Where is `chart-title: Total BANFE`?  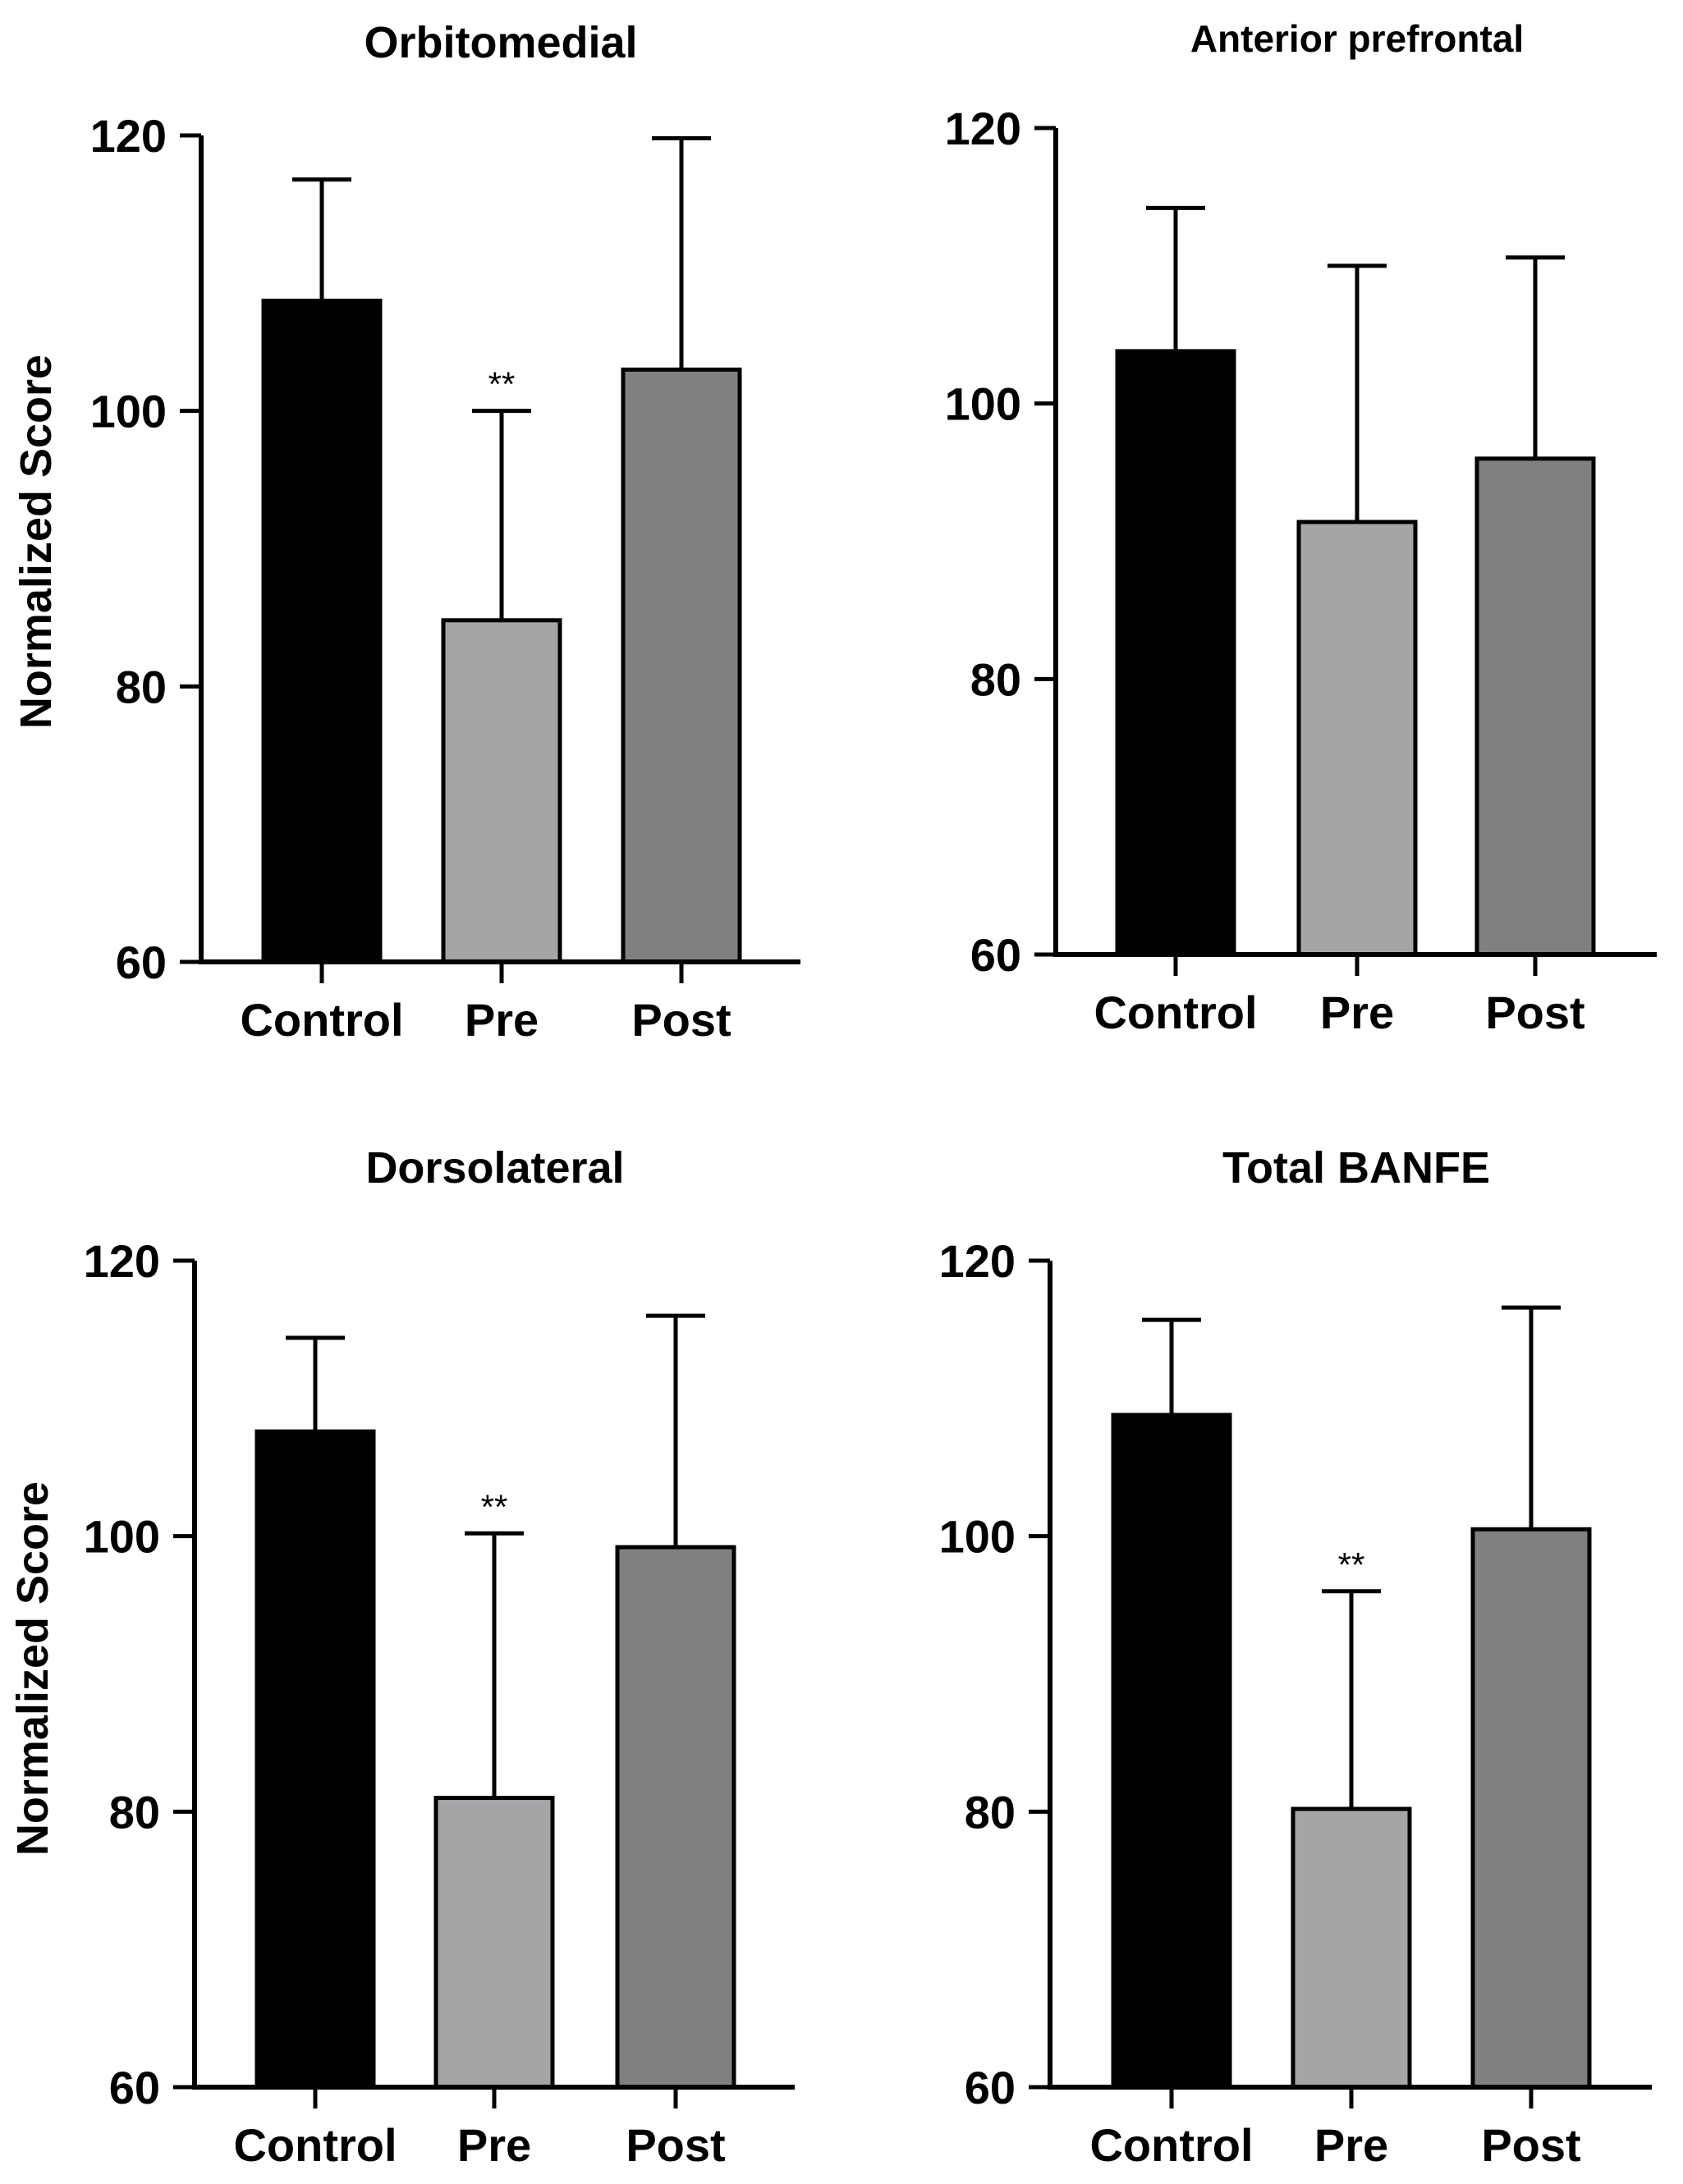 chart-title: Total BANFE is located at coordinates (1356, 1168).